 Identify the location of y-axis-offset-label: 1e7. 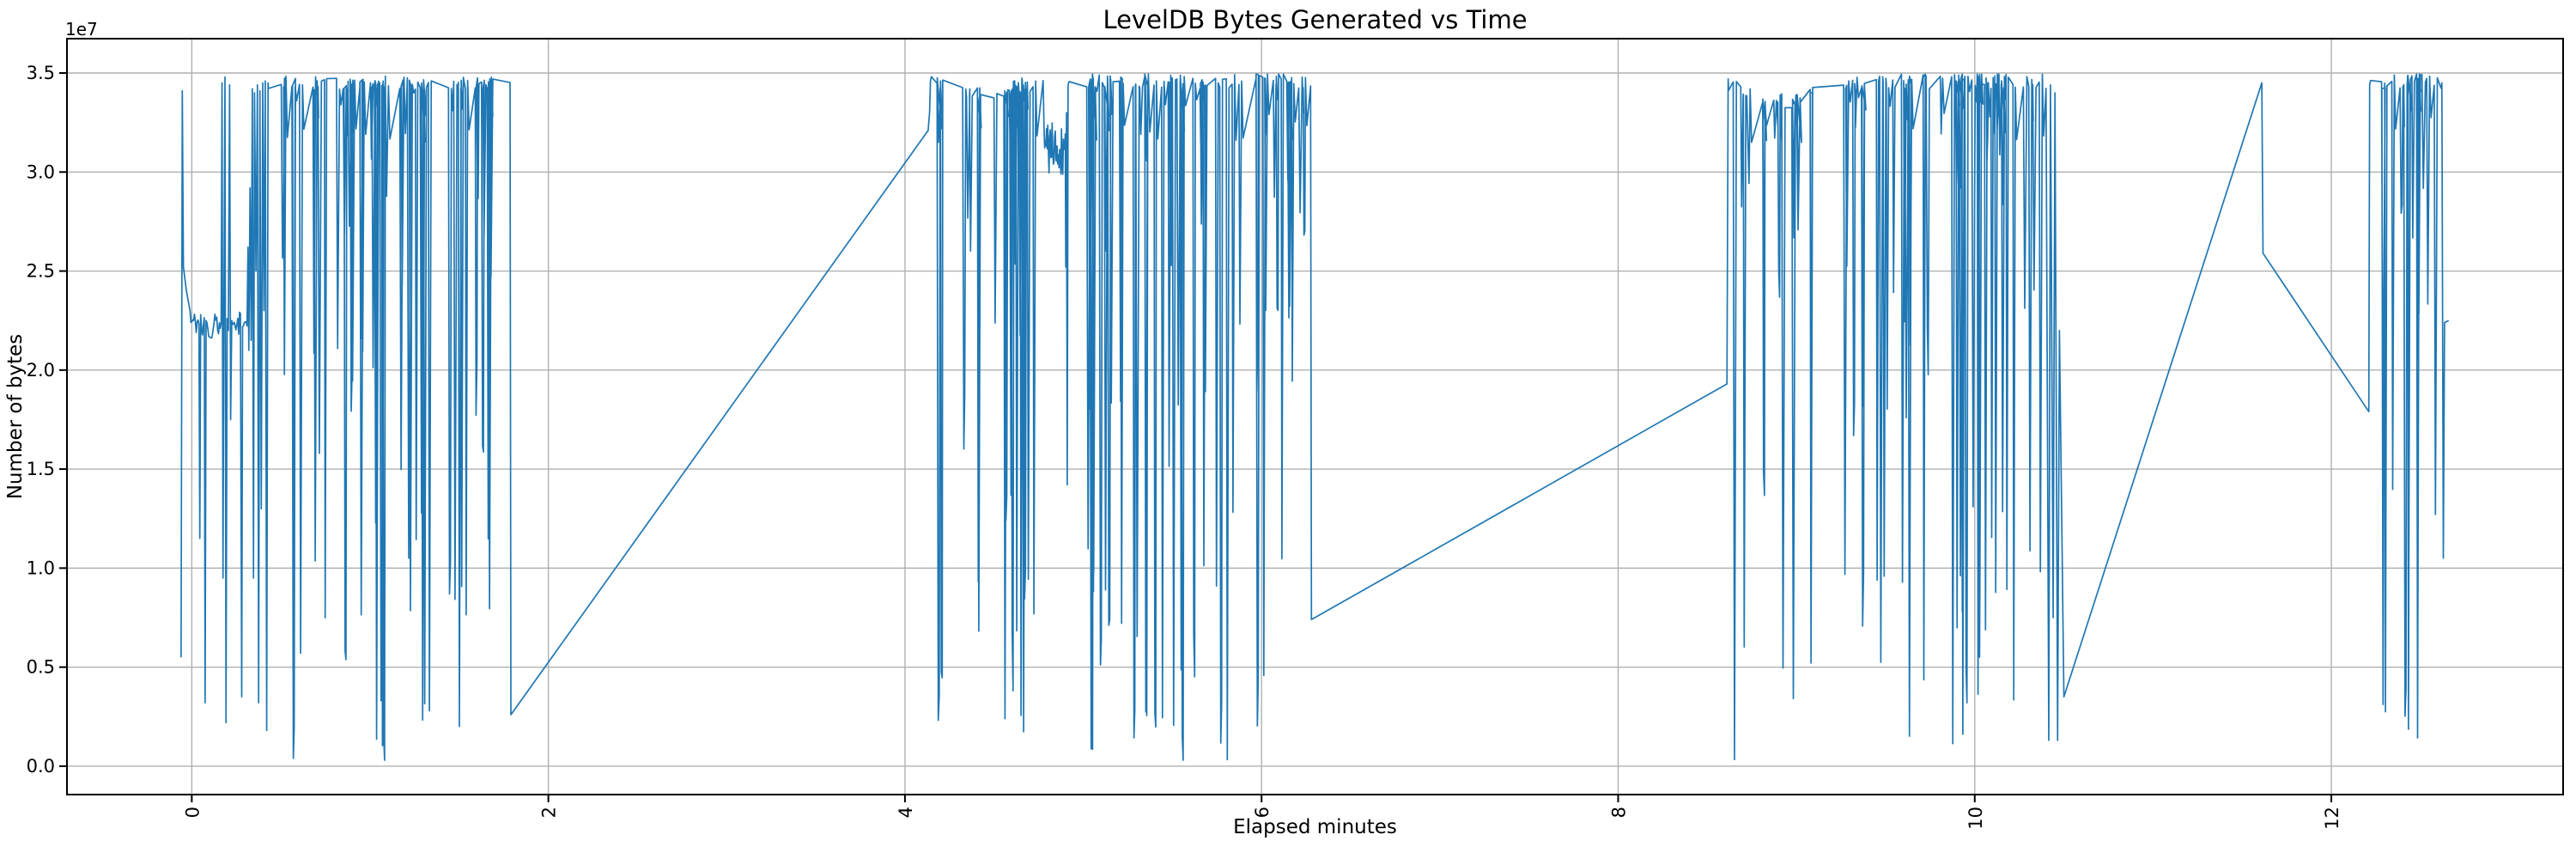
(82, 30).